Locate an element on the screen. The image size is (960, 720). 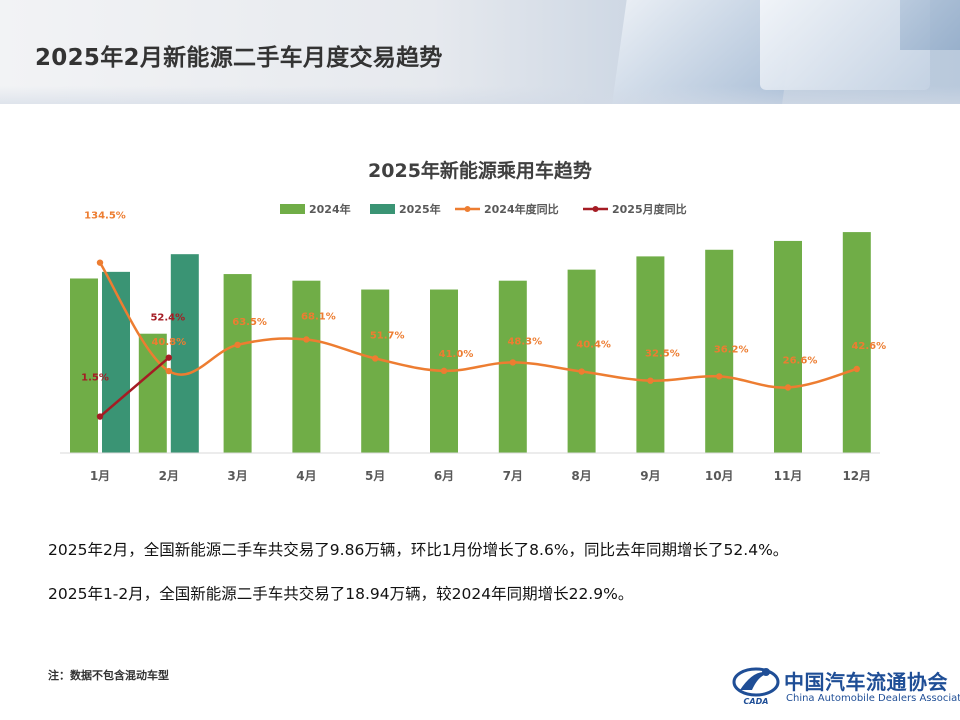
data-label-2024-yoy: 41.0% is located at coordinates (456, 354).